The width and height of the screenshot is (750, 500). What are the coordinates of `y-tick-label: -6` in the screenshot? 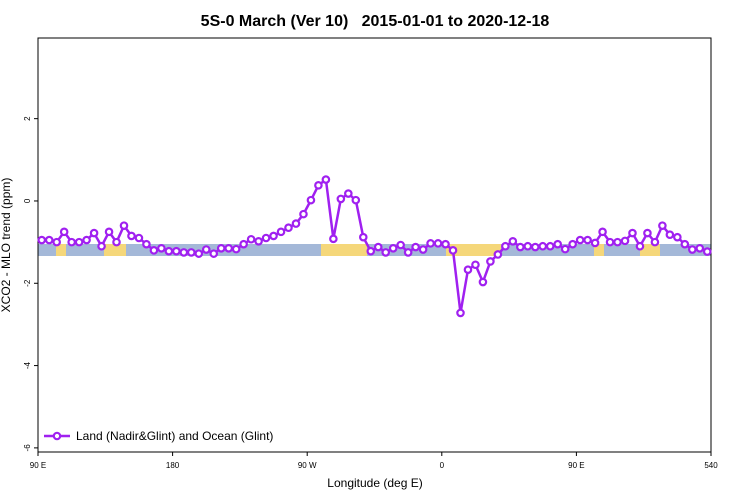 It's located at (27, 448).